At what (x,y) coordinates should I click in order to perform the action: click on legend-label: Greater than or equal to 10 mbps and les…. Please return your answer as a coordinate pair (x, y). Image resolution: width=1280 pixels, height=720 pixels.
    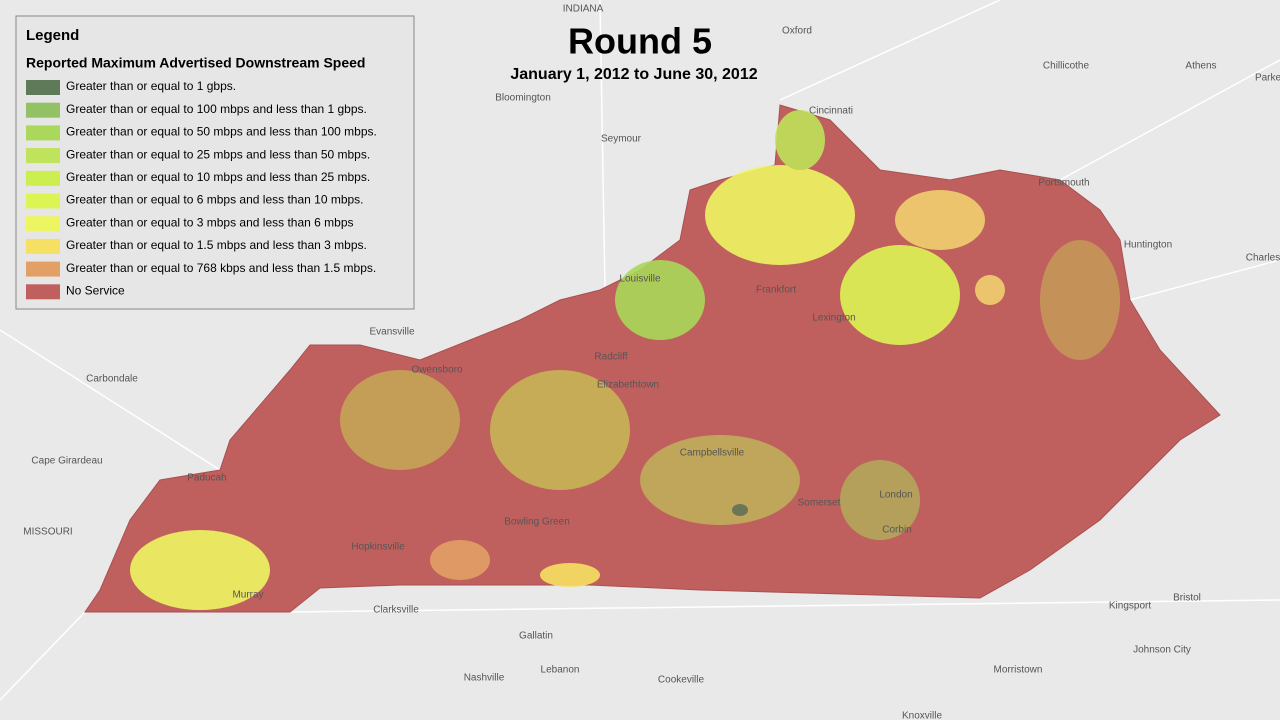
    Looking at the image, I should click on (218, 177).